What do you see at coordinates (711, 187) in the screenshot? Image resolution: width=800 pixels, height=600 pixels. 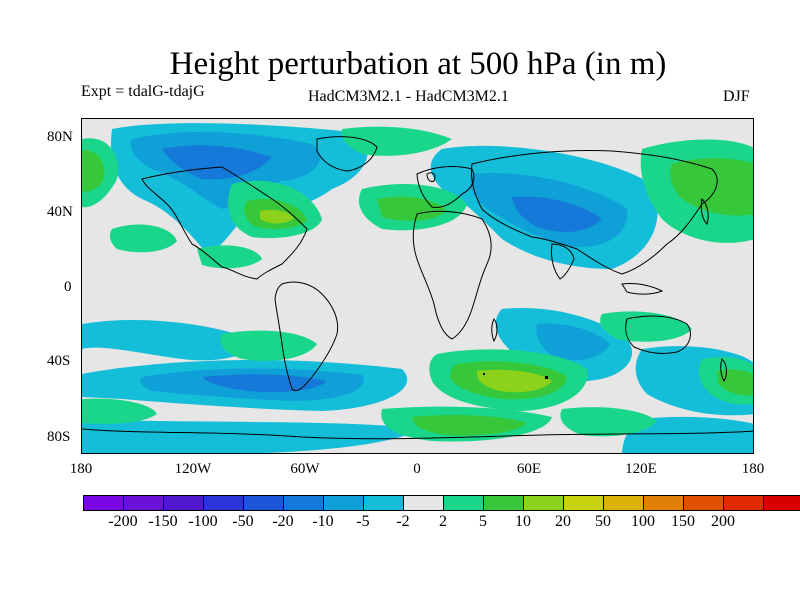 I see `contour-east-asia-pos-core` at bounding box center [711, 187].